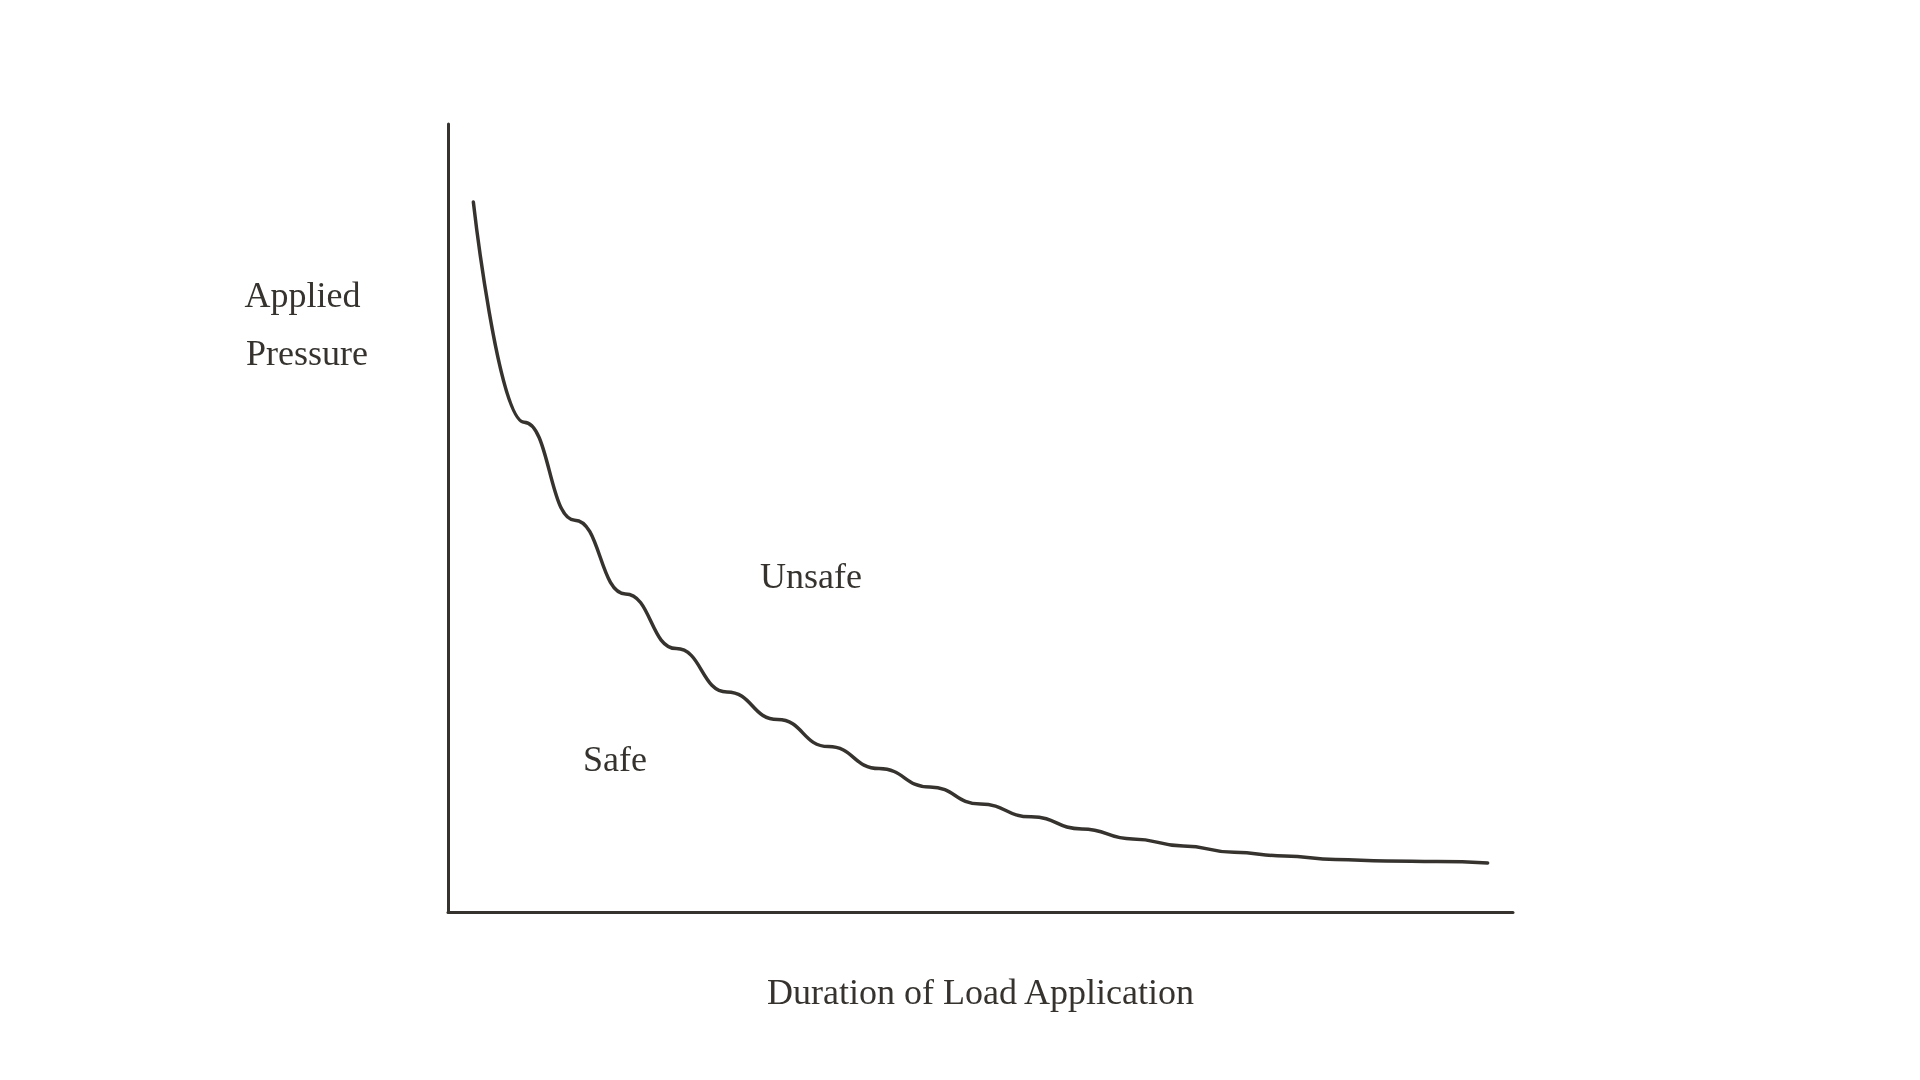 The width and height of the screenshot is (1920, 1080). Describe the element at coordinates (615, 759) in the screenshot. I see `annotation: Safe` at that location.